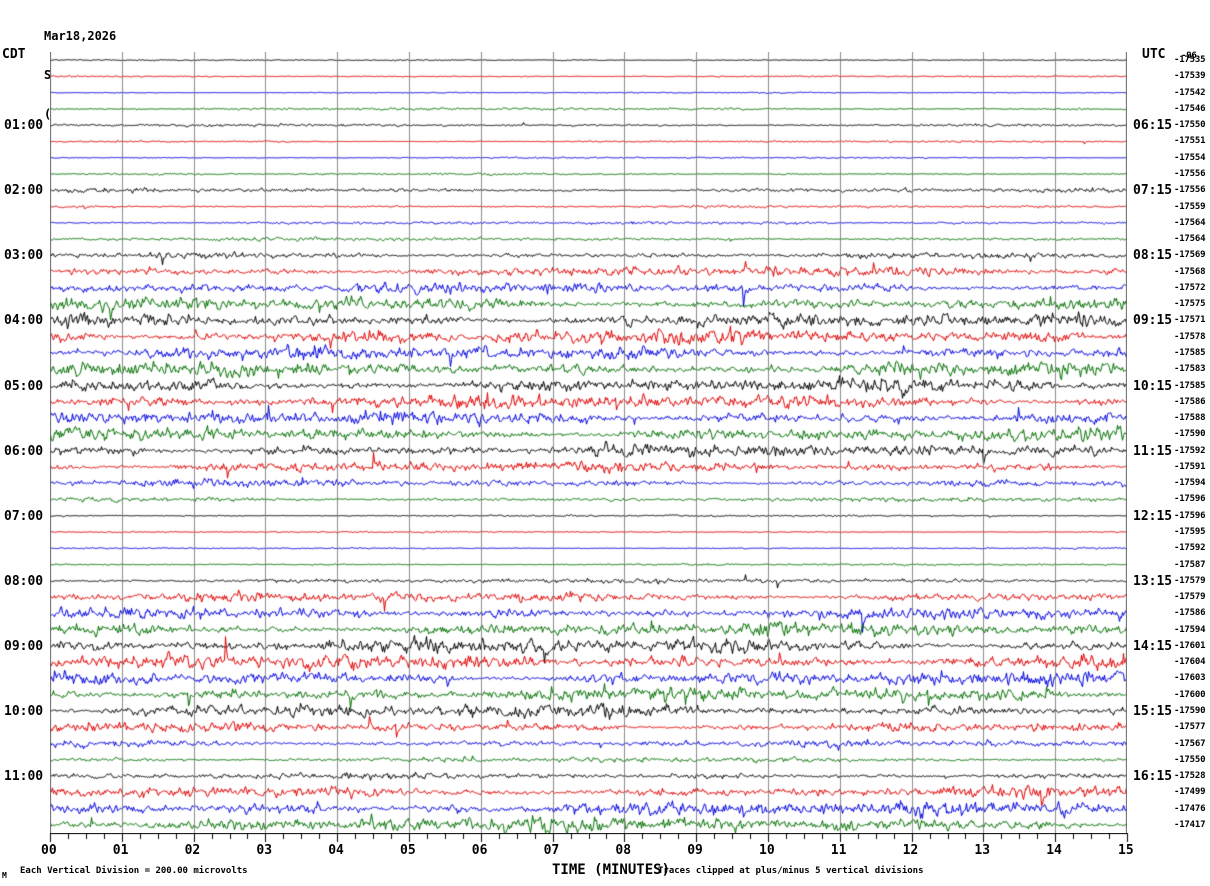 This screenshot has width=1210, height=886. What do you see at coordinates (611, 870) in the screenshot?
I see `x-axis-title: TIME (MINUTES)` at bounding box center [611, 870].